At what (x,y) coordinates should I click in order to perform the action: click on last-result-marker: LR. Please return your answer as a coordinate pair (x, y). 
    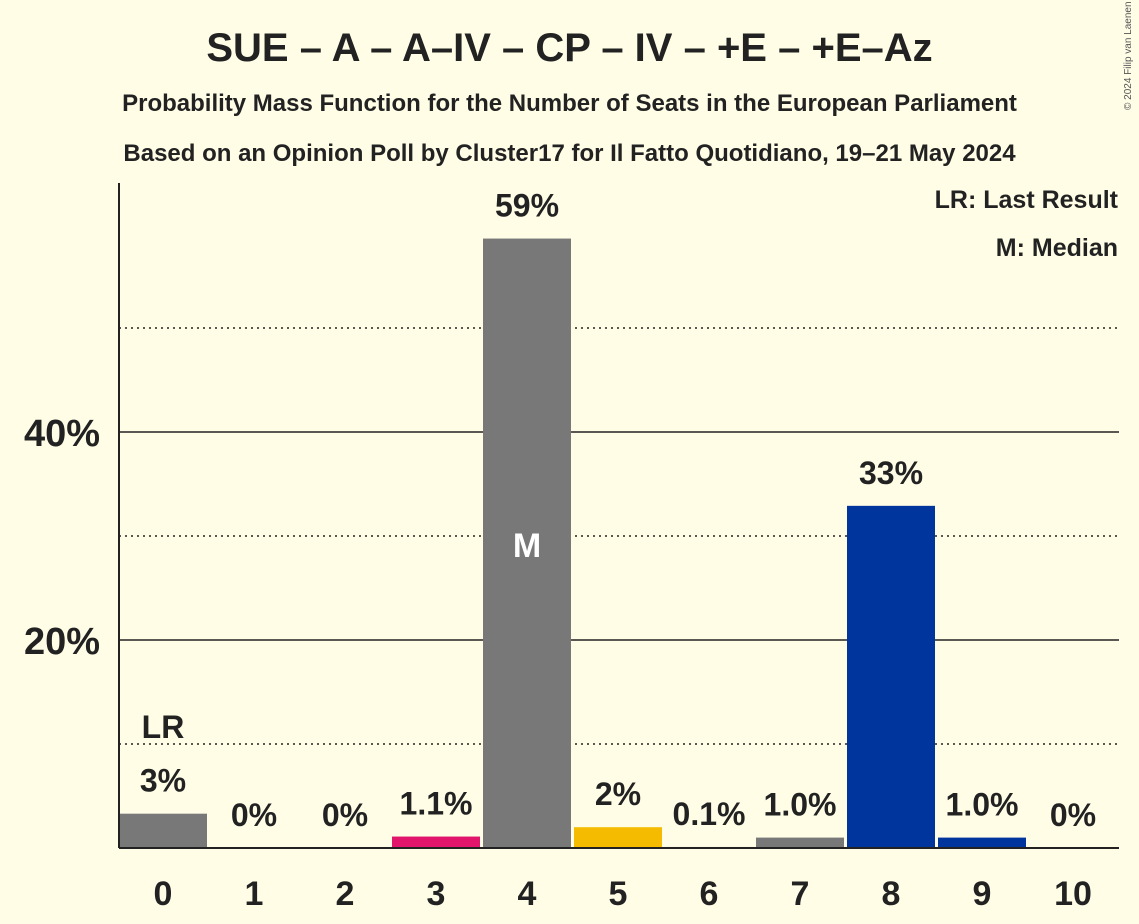
    Looking at the image, I should click on (163, 727).